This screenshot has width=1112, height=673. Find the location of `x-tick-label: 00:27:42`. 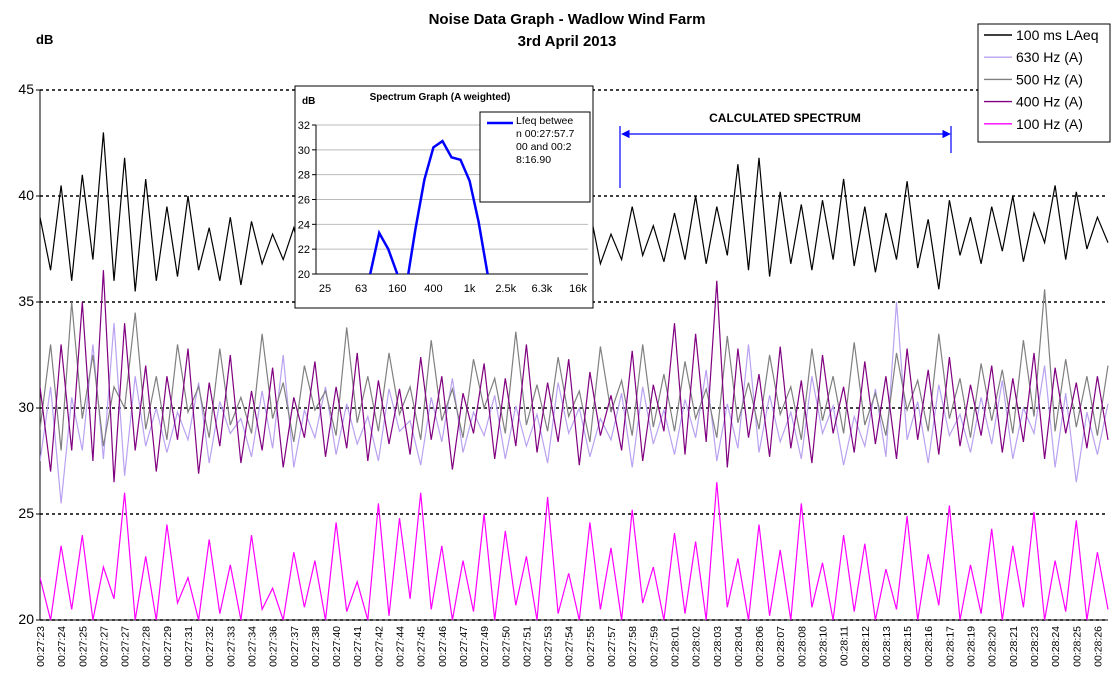

x-tick-label: 00:27:42 is located at coordinates (379, 646).